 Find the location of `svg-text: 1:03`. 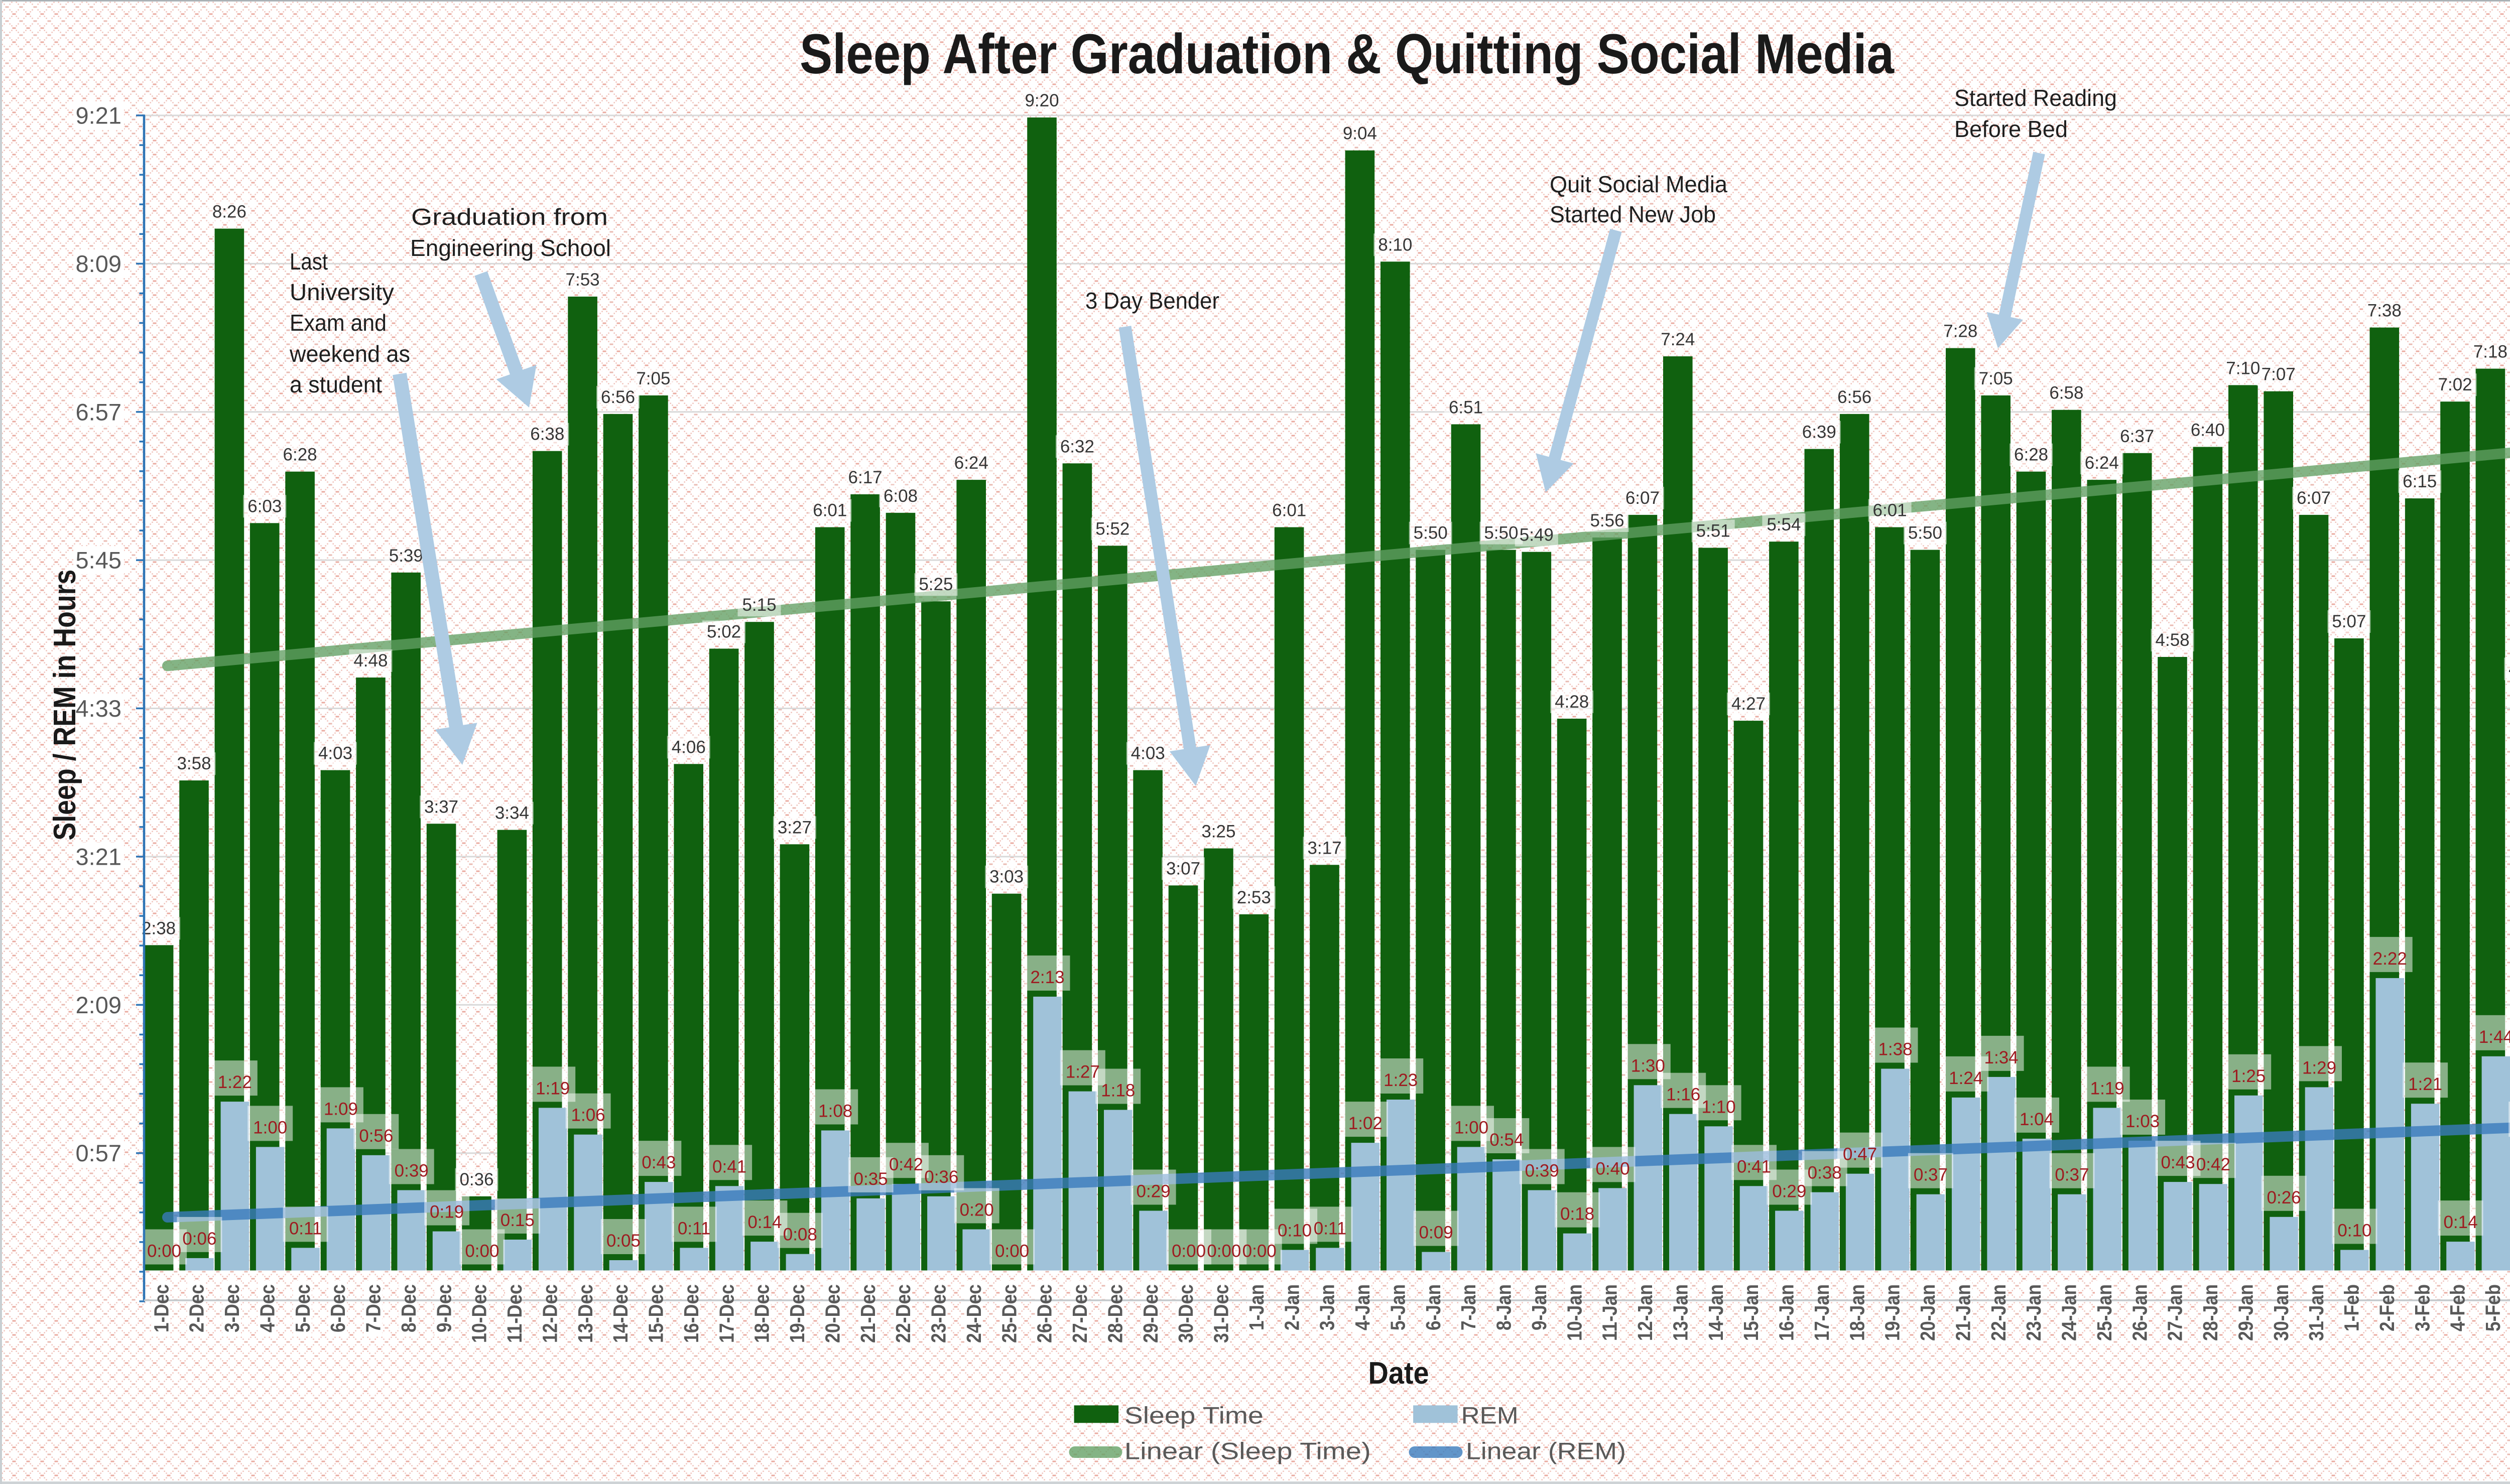

svg-text: 1:03 is located at coordinates (2142, 1121).